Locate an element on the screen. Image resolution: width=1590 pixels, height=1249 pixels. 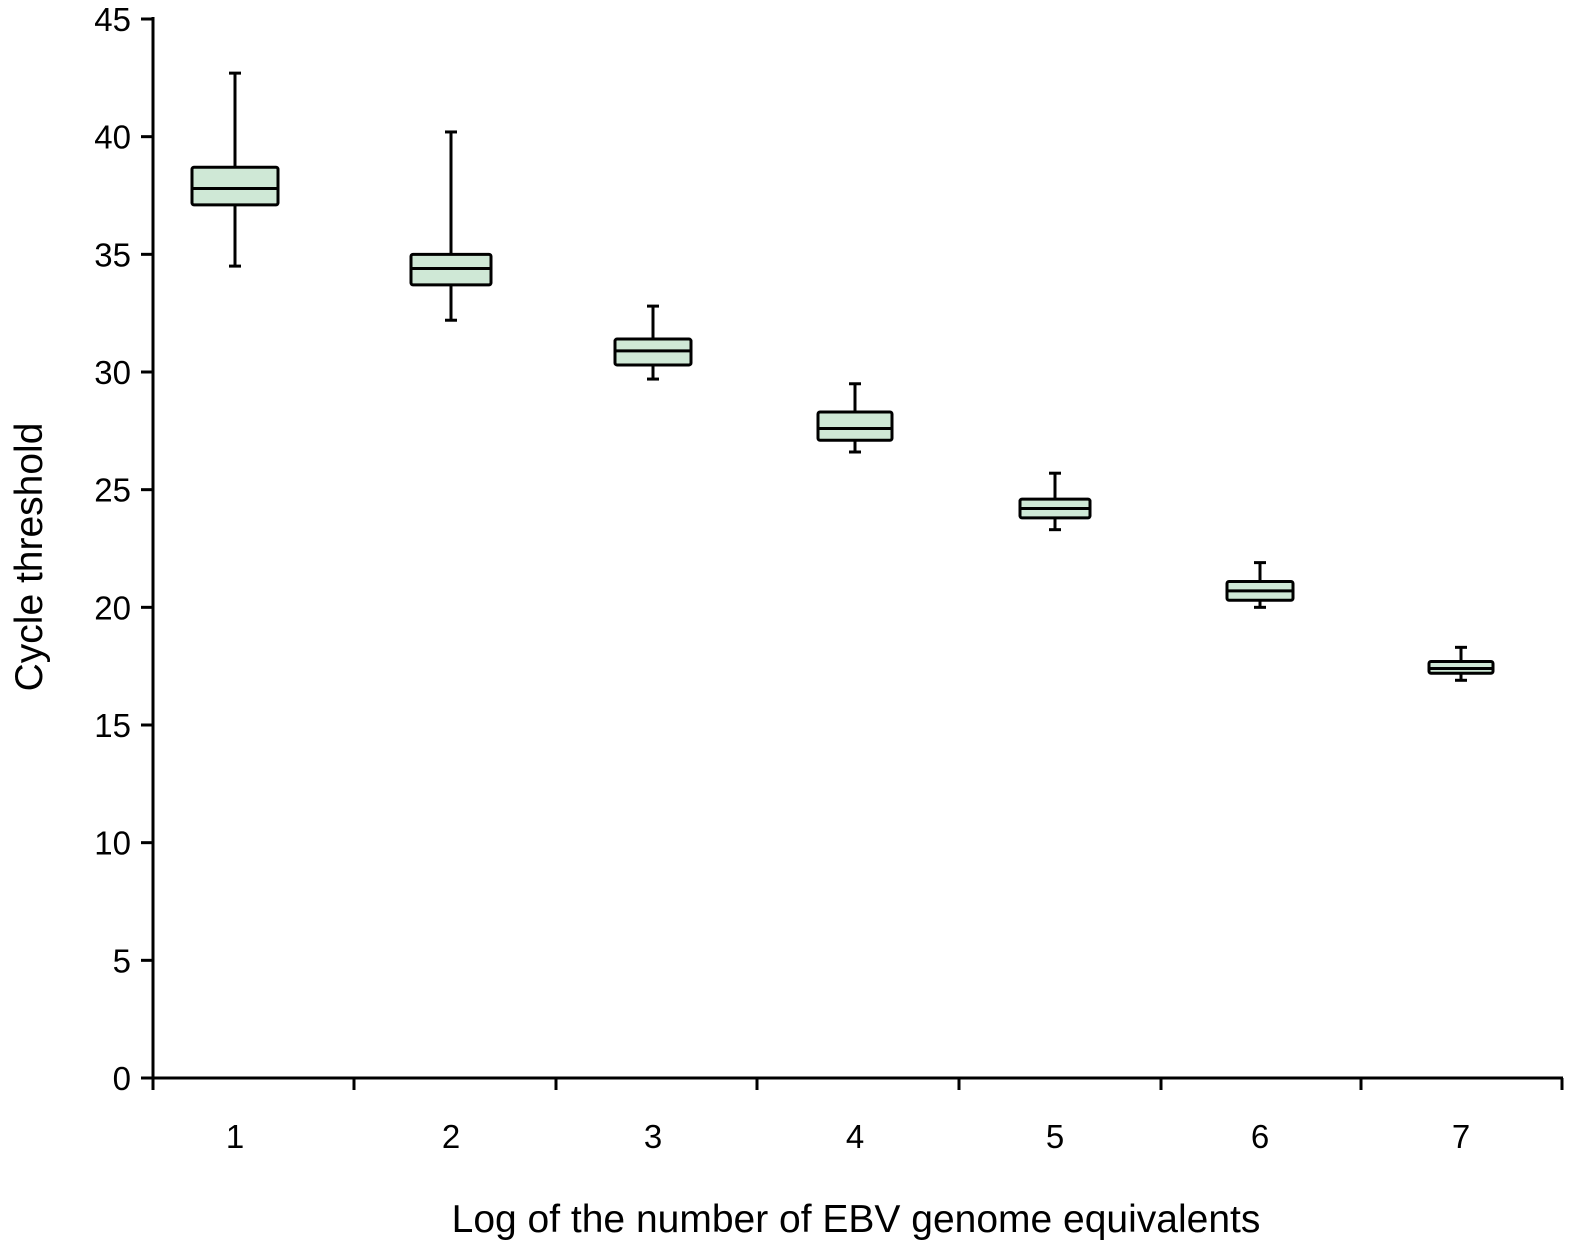
x-tick-label-5: 5 is located at coordinates (1055, 1136).